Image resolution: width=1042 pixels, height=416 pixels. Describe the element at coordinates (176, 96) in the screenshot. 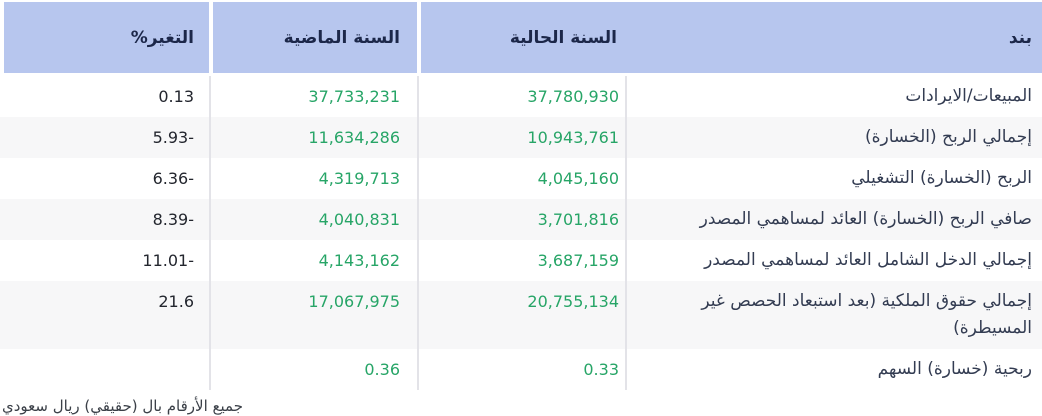

I see `cell-change-pct: 0.13` at that location.